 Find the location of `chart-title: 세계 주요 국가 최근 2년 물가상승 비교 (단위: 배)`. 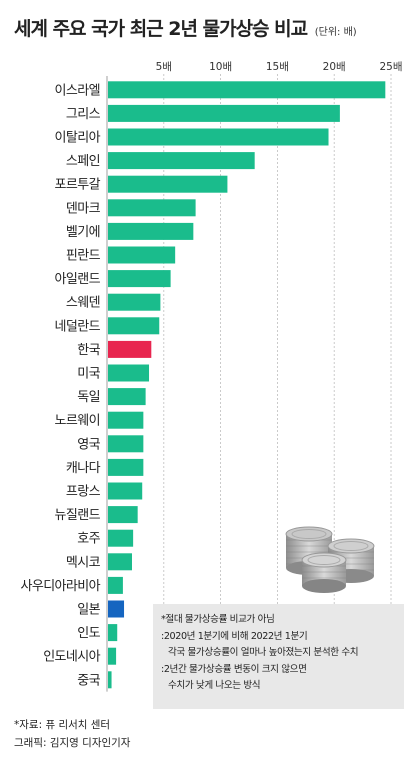

chart-title: 세계 주요 국가 최근 2년 물가상승 비교 (단위: 배) is located at coordinates (185, 27).